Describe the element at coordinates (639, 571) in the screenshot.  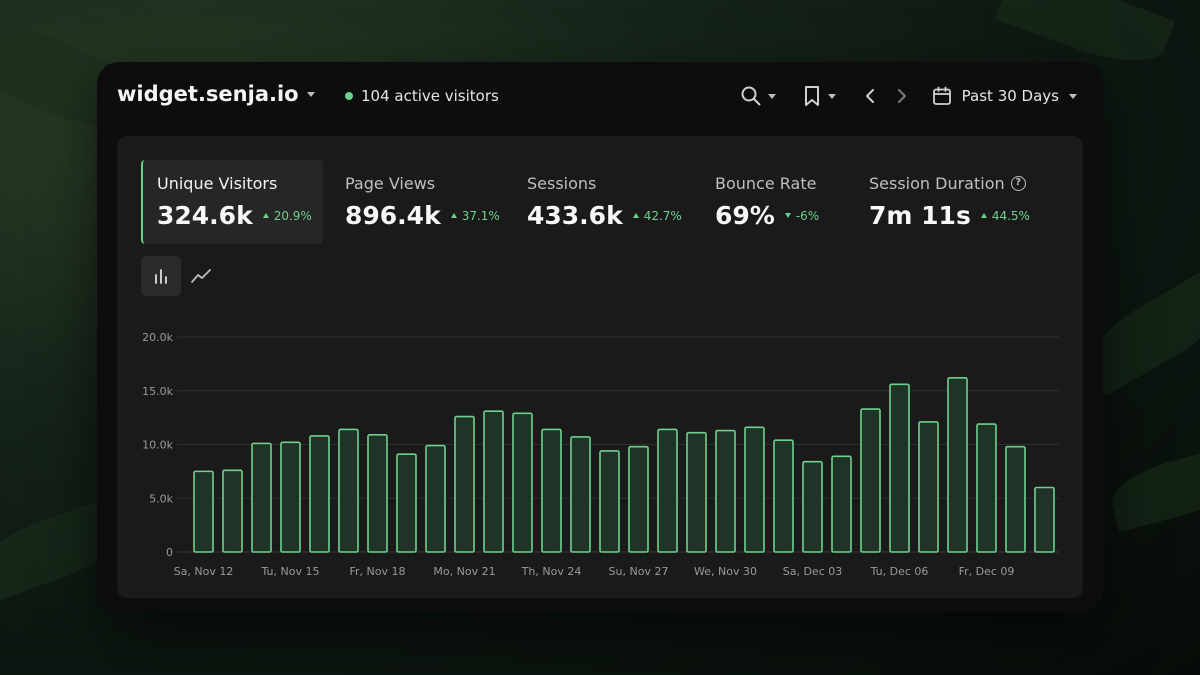
I see `x-tick-label: Su, Nov 27` at that location.